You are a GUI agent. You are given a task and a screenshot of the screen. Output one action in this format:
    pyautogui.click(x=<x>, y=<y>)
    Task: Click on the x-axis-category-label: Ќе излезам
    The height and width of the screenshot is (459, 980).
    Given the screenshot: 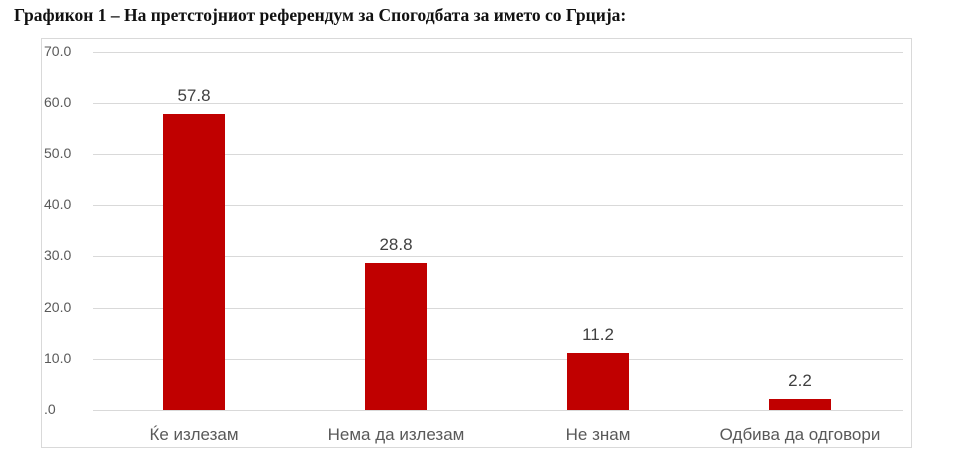 What is the action you would take?
    pyautogui.click(x=194, y=434)
    